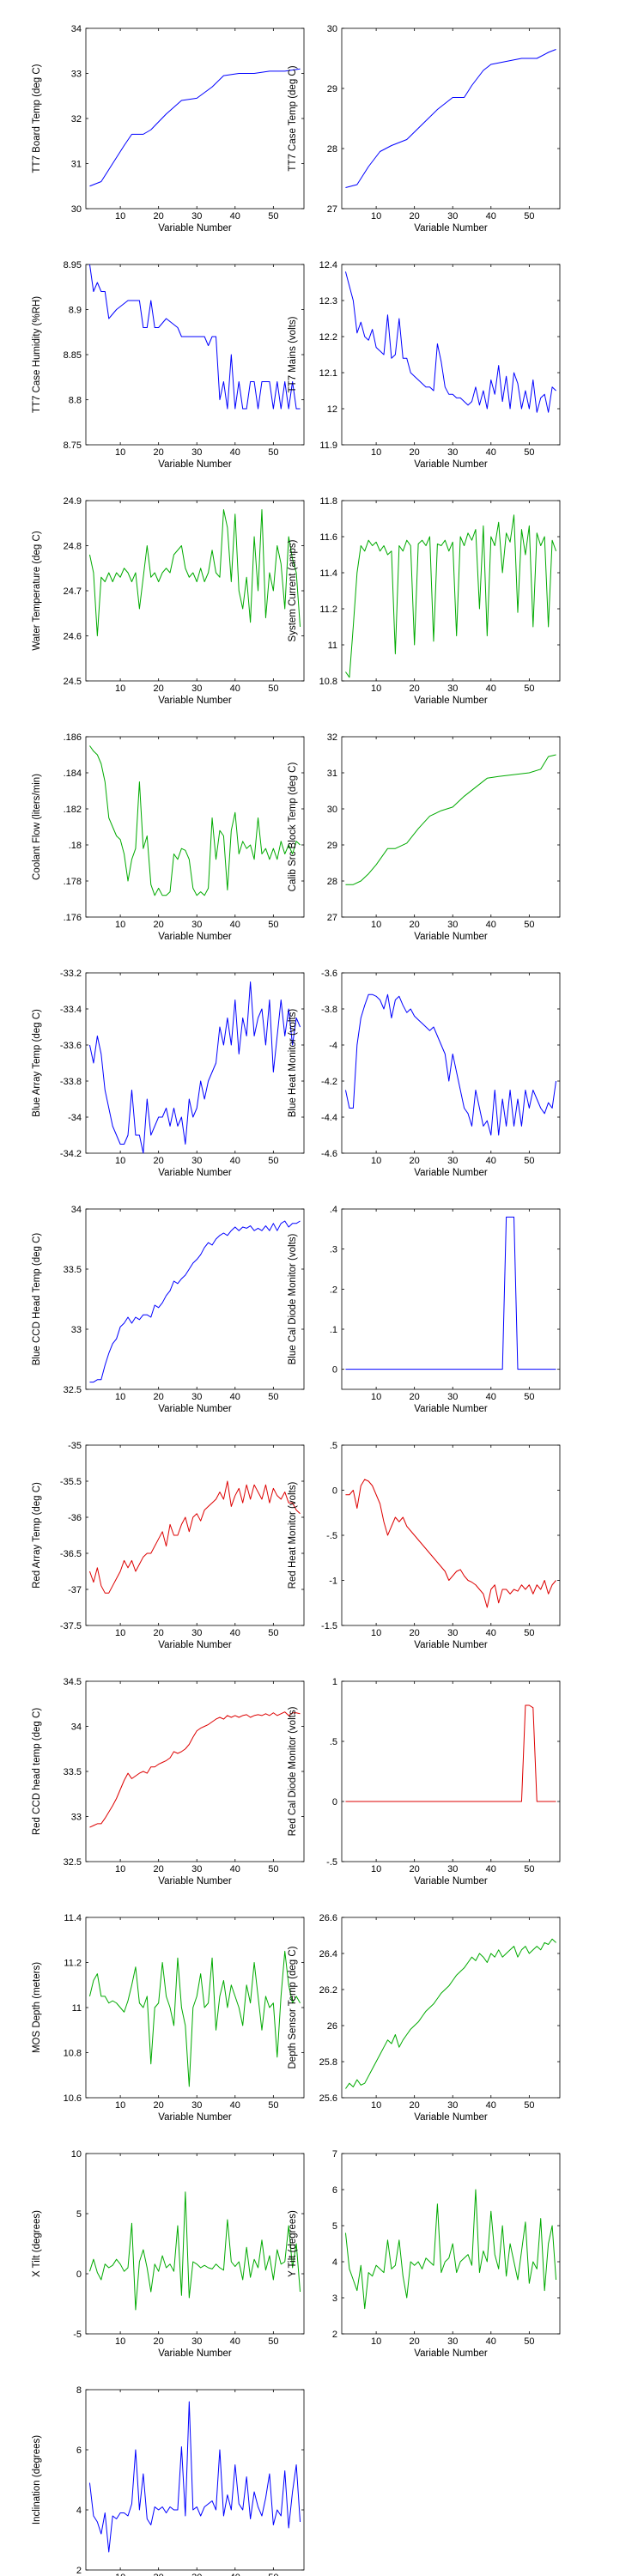 The width and height of the screenshot is (644, 2576). What do you see at coordinates (334, 1210) in the screenshot?
I see `y-tick-label: .4` at bounding box center [334, 1210].